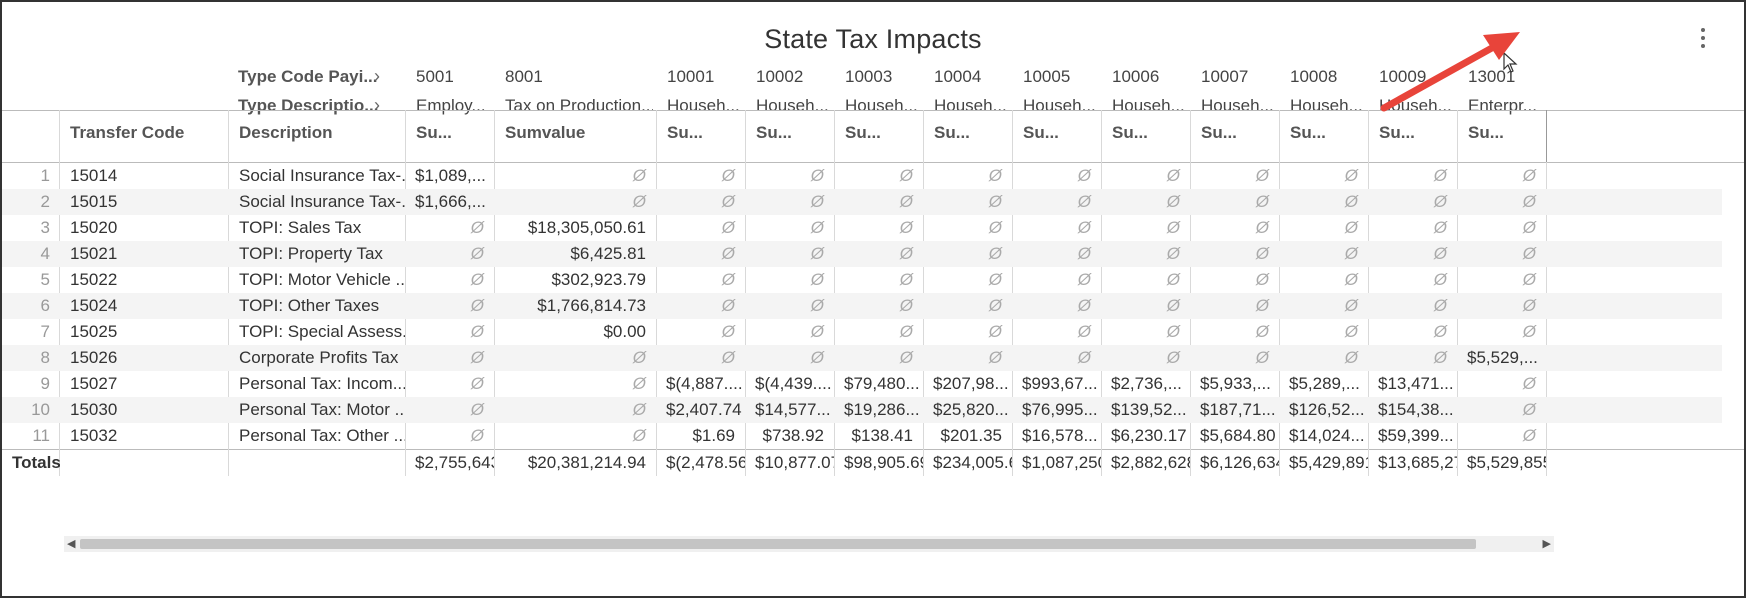 Image resolution: width=1746 pixels, height=598 pixels. Describe the element at coordinates (1703, 39) in the screenshot. I see `kebab-menu-icon` at that location.